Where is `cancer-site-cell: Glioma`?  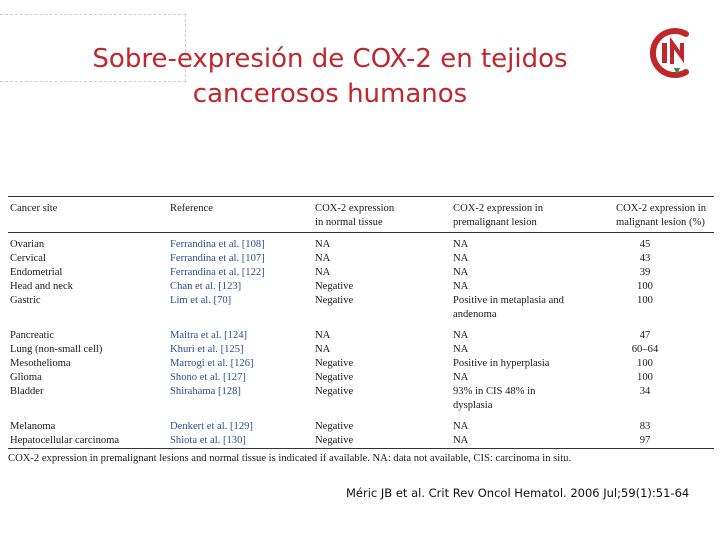
cancer-site-cell: Glioma is located at coordinates (88, 378).